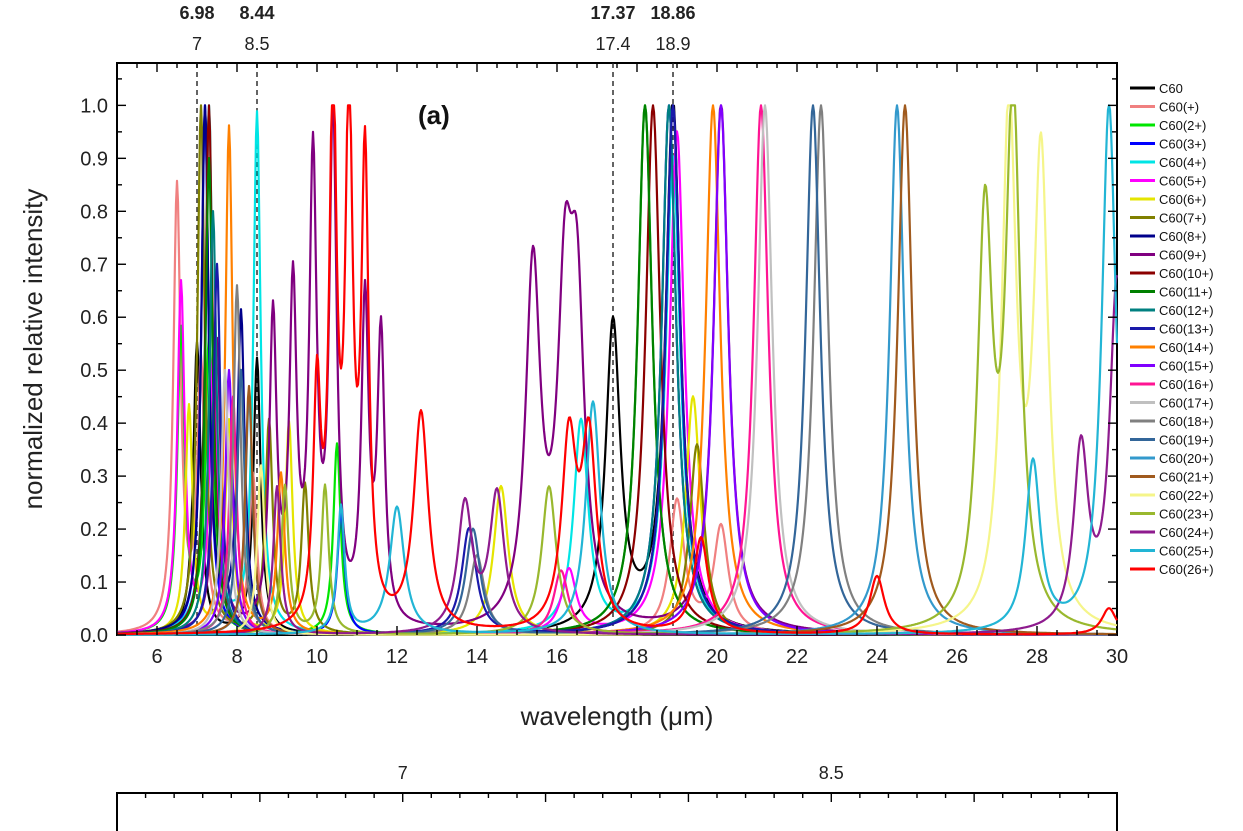  Describe the element at coordinates (672, 44) in the screenshot. I see `reference-label-3: 18.9` at that location.